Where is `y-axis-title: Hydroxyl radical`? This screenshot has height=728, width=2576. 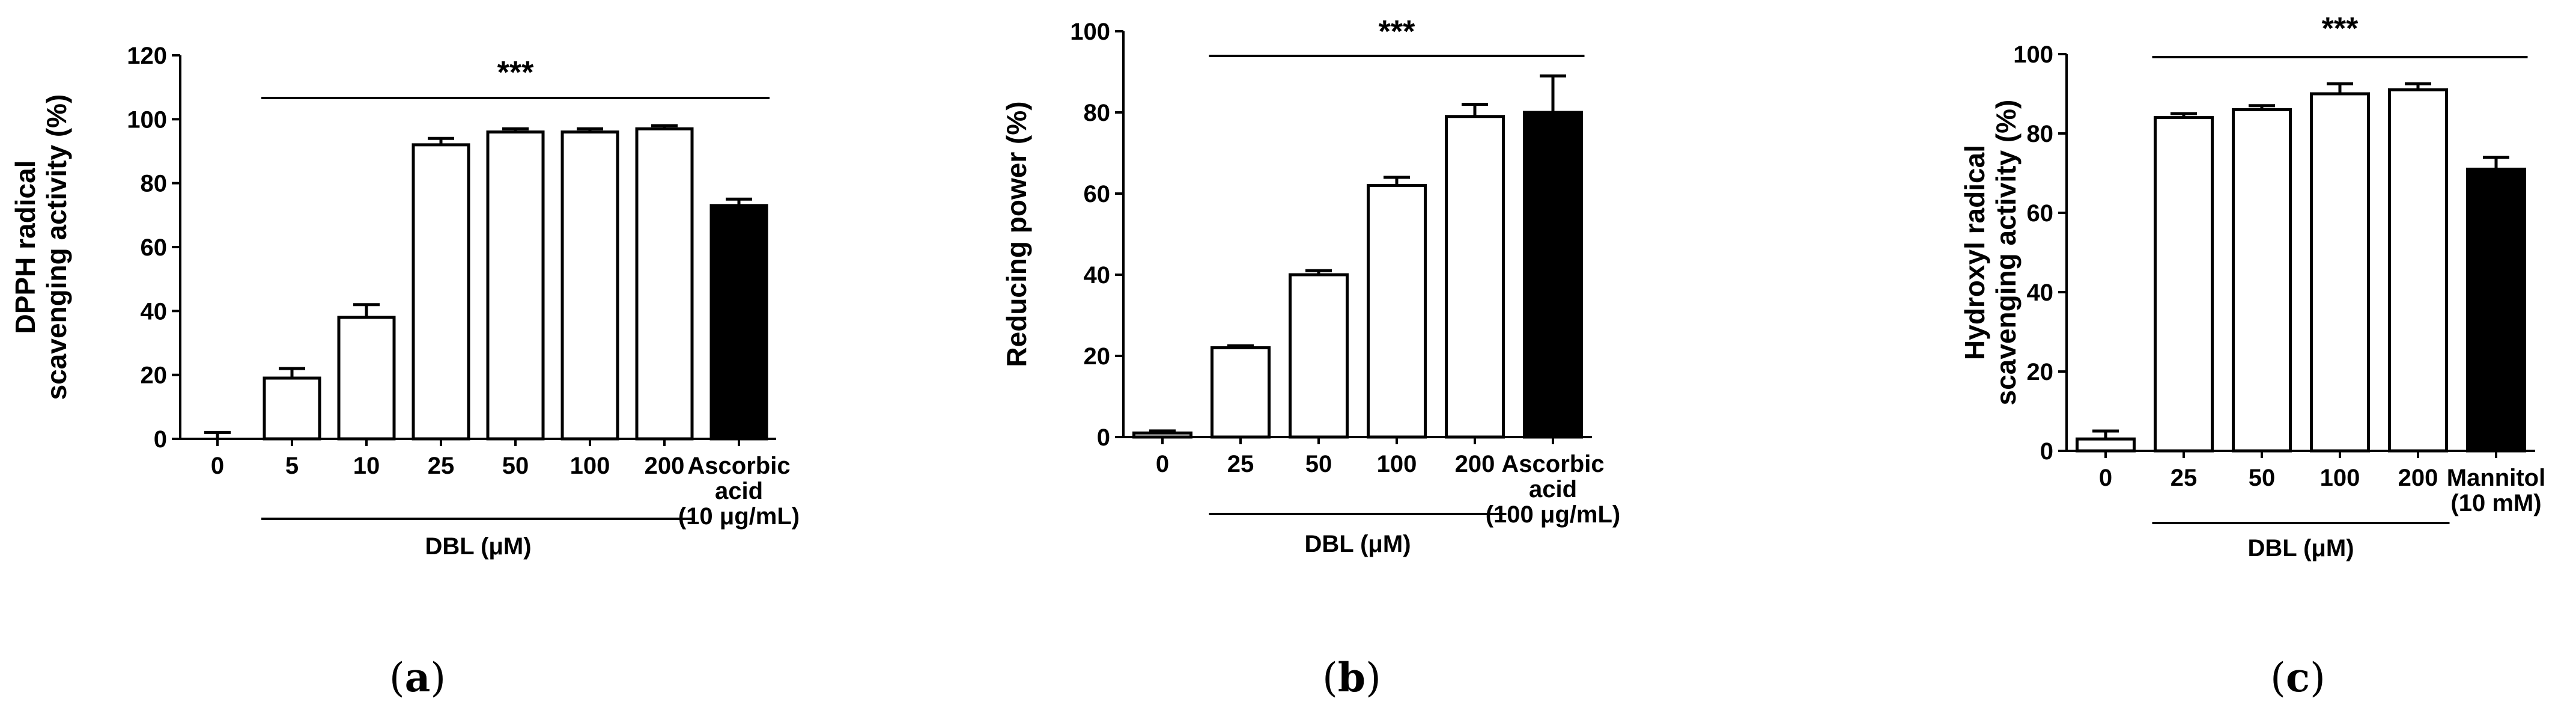
y-axis-title: Hydroxyl radical is located at coordinates (1974, 253).